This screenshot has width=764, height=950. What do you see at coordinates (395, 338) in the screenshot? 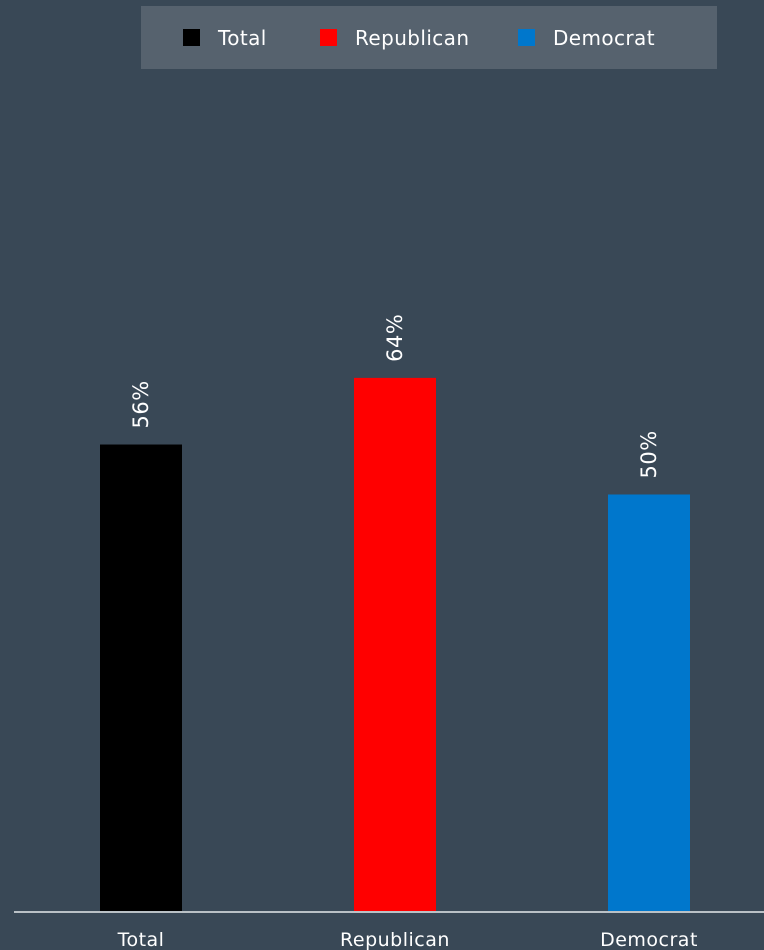
I see `value-label-republican: 64%` at bounding box center [395, 338].